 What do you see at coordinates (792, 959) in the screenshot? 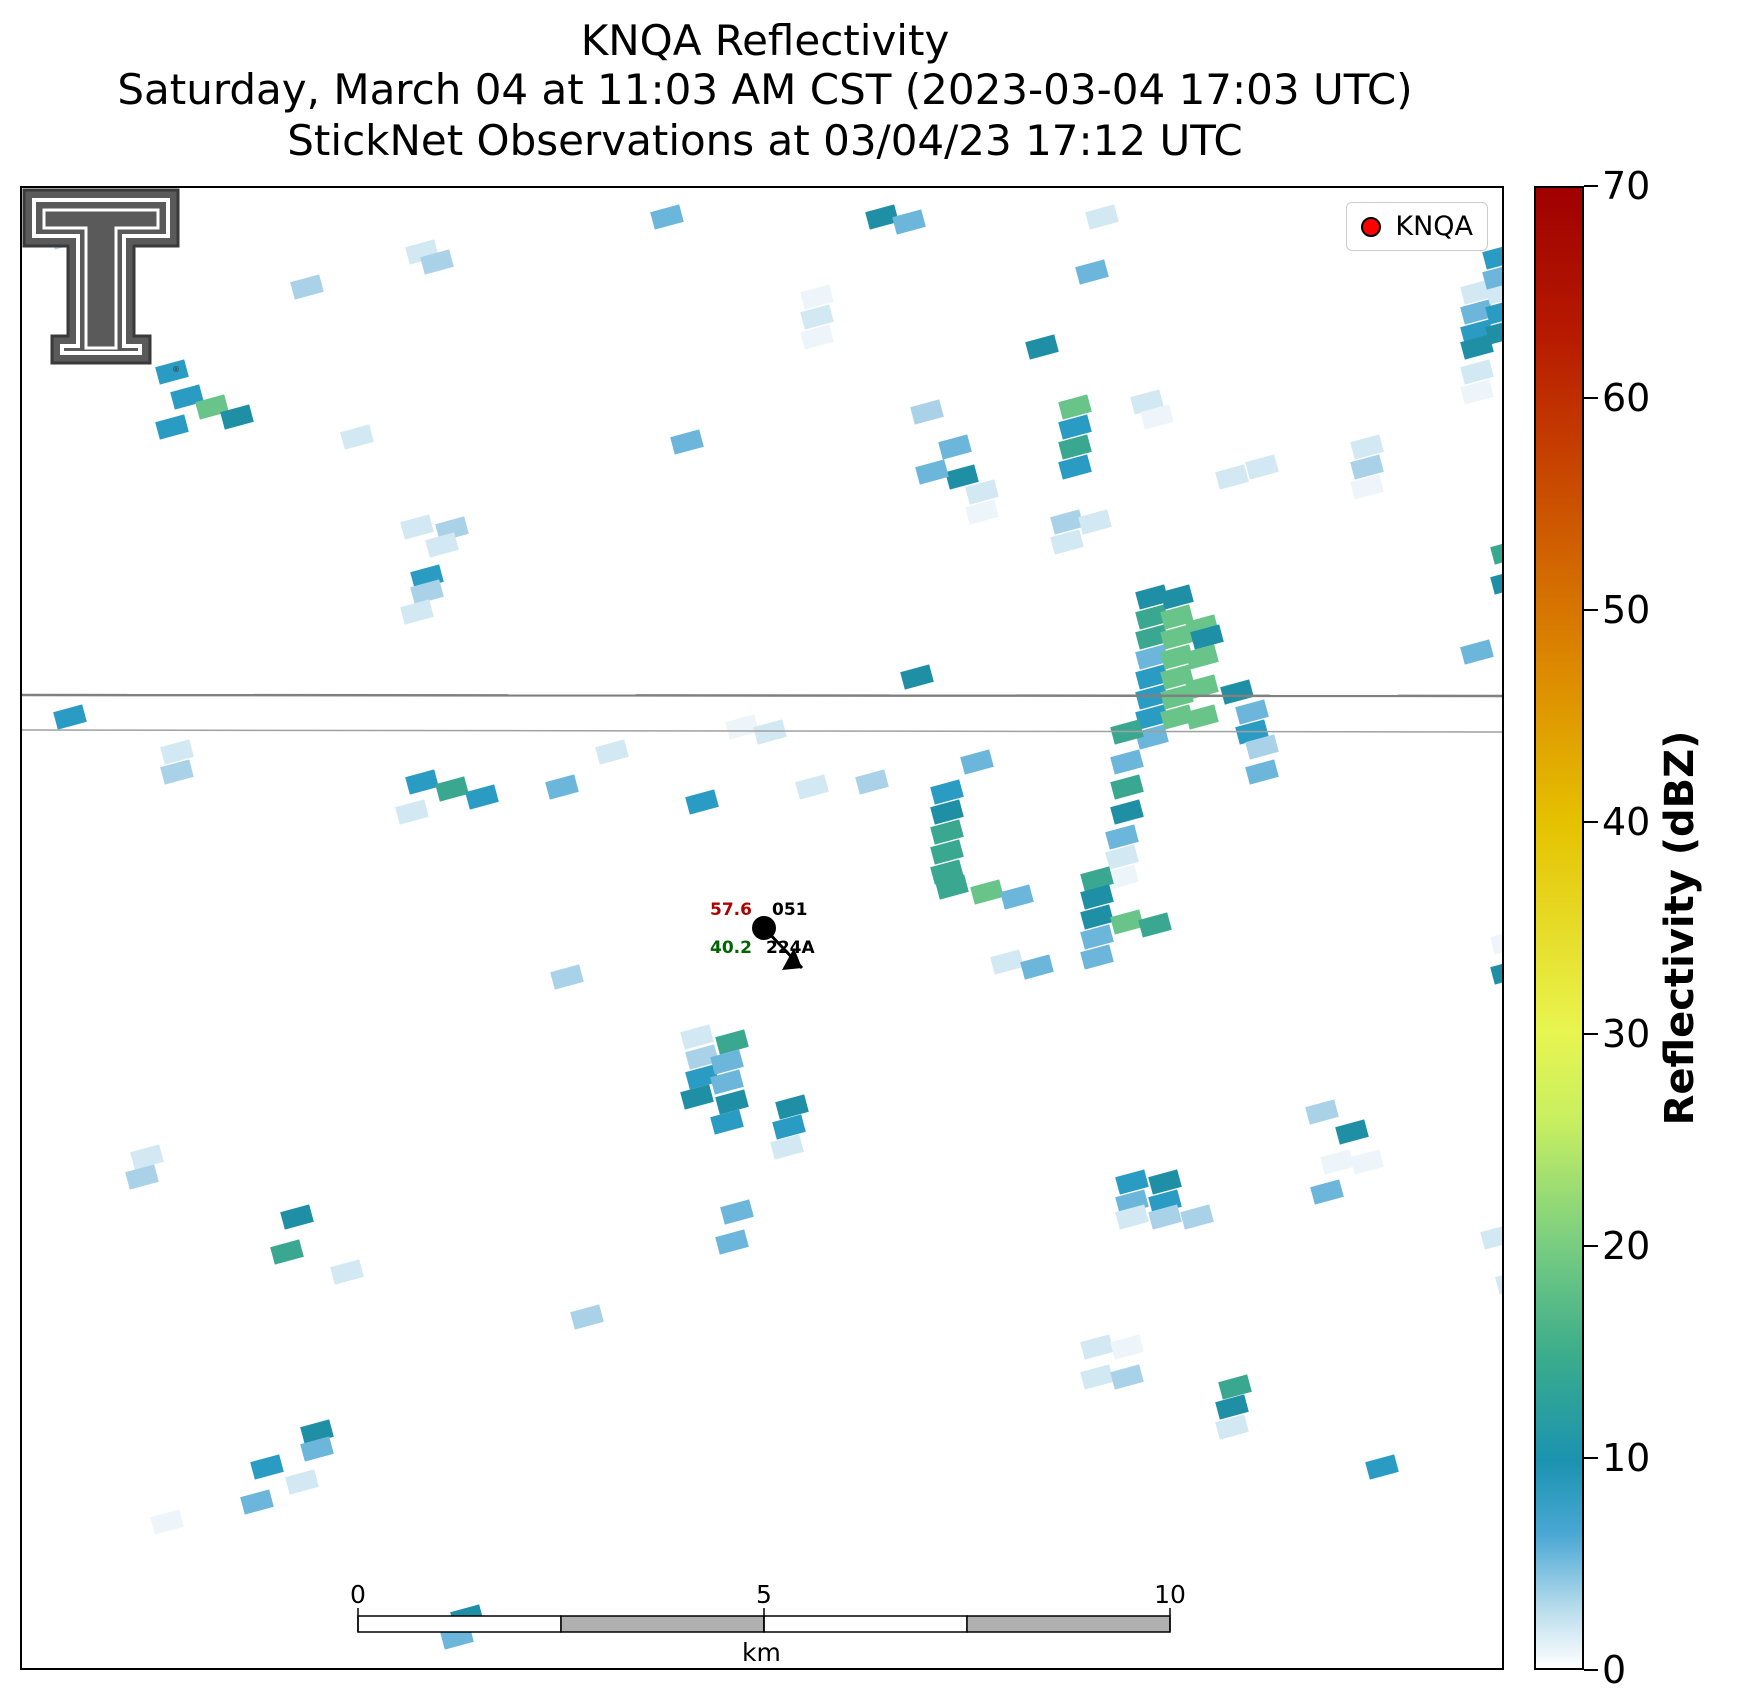
I see `wind-barb-flag` at bounding box center [792, 959].